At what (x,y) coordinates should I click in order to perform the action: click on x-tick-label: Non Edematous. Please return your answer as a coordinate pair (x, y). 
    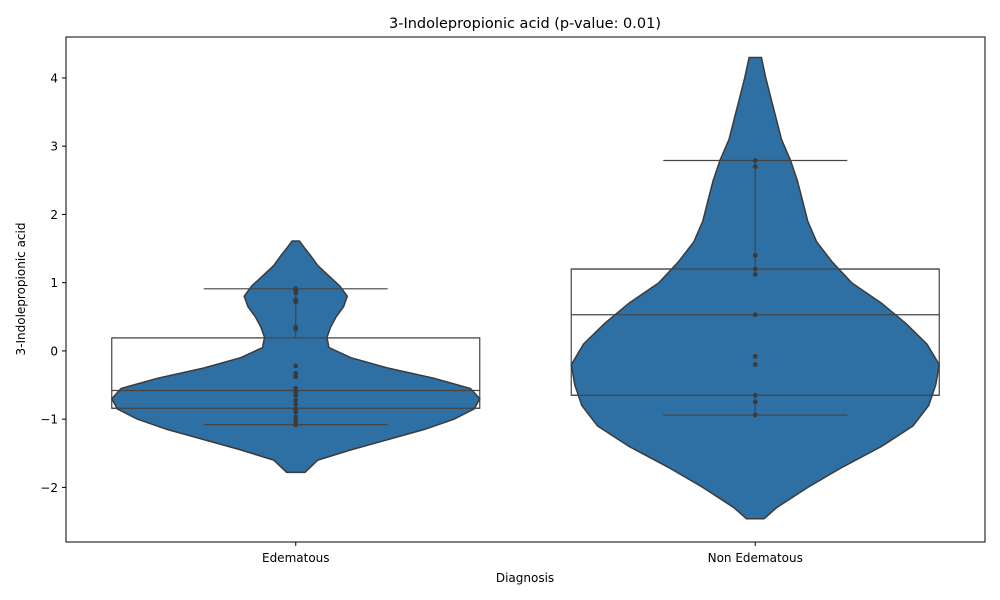
    Looking at the image, I should click on (755, 558).